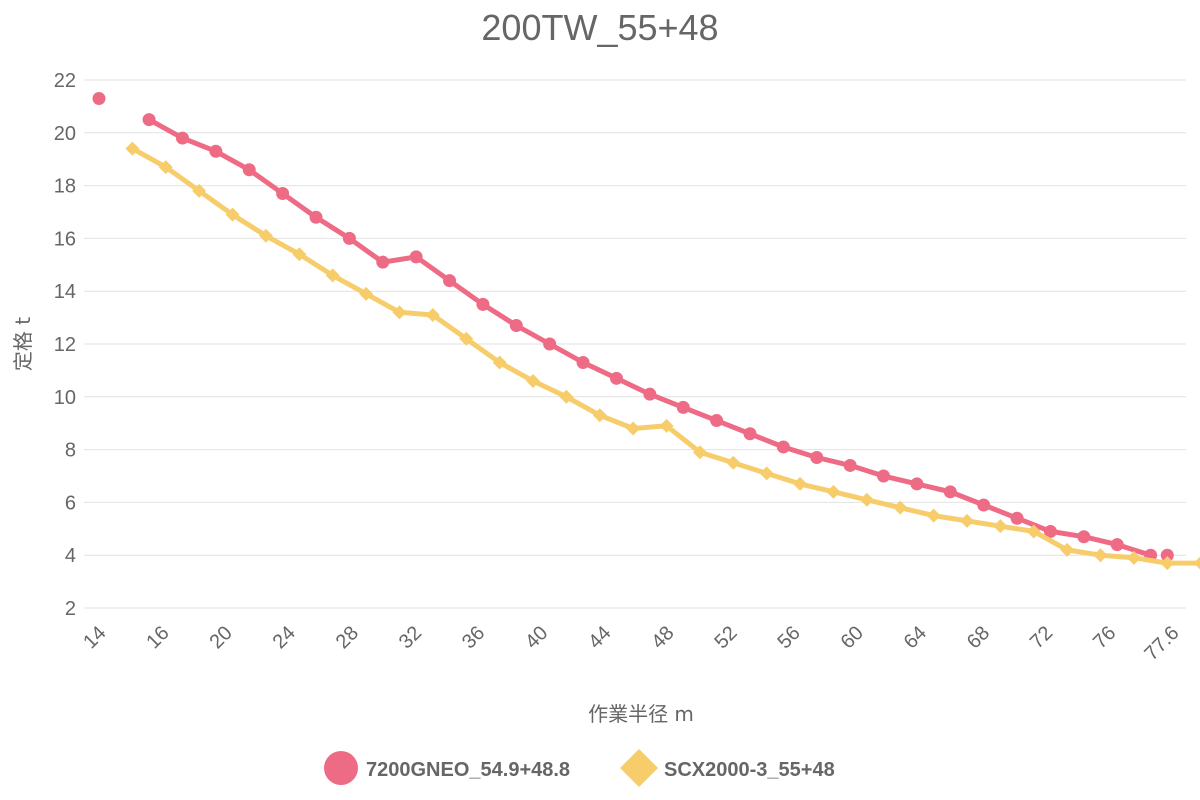 Image resolution: width=1200 pixels, height=800 pixels. I want to click on x-tick-label: 48, so click(662, 637).